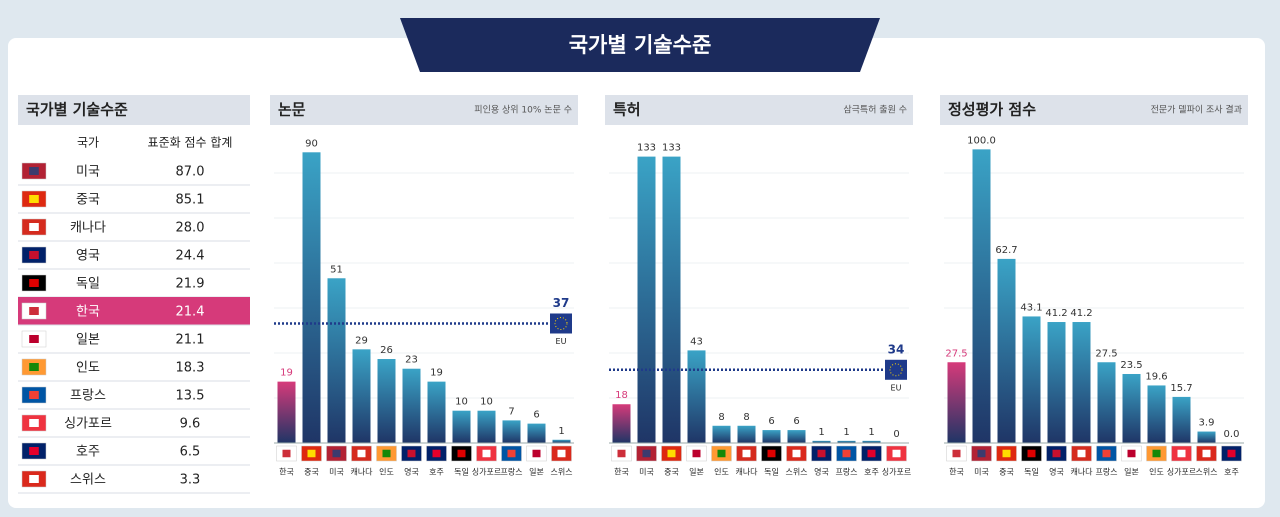  I want to click on column-header: 국가, so click(88, 143).